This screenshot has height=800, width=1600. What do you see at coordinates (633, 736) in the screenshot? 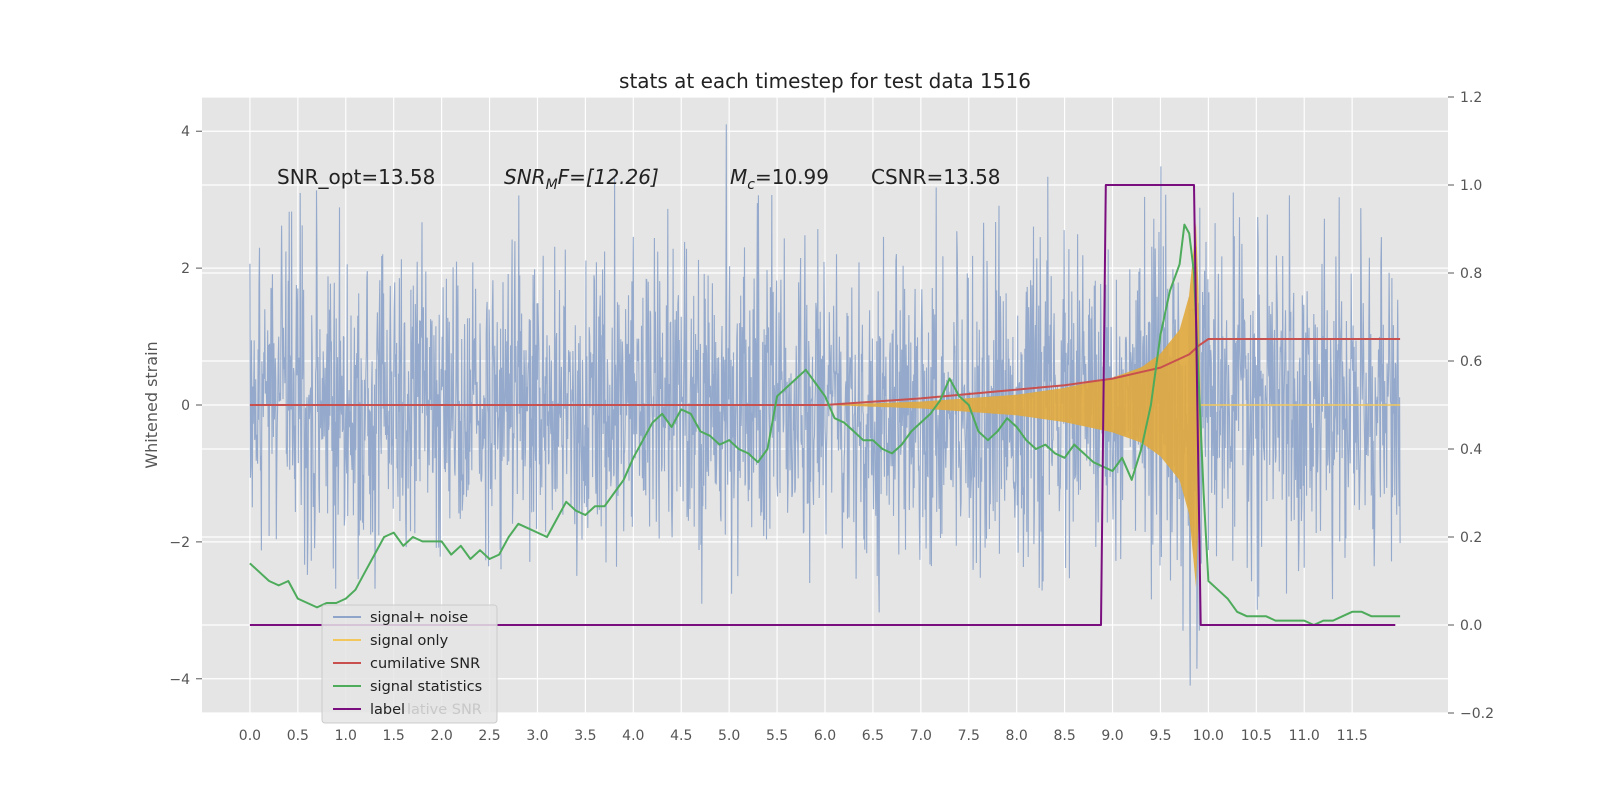
I see `x-tick-label: 4.0` at bounding box center [633, 736].